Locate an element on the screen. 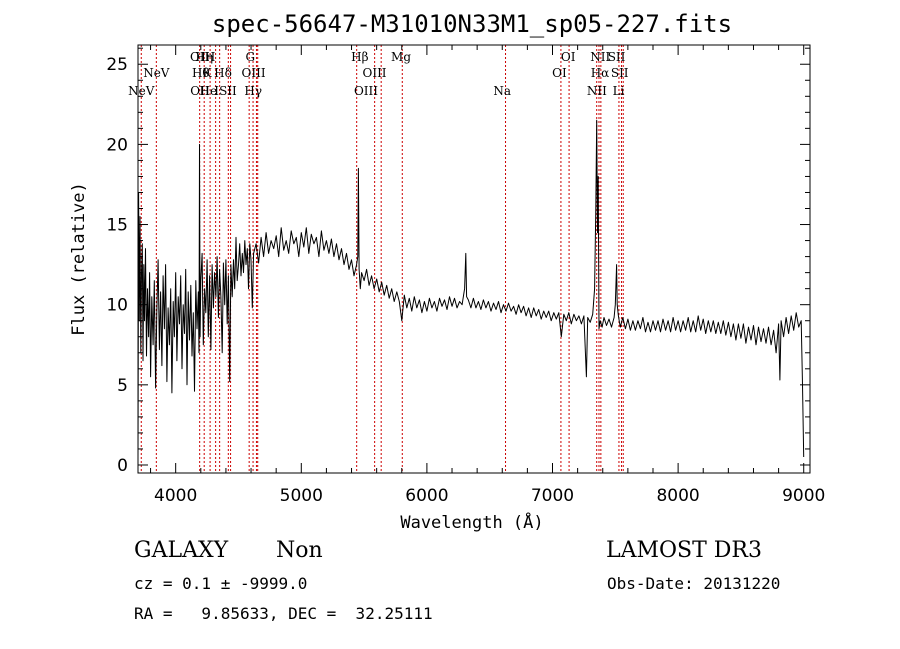 This screenshot has height=649, width=900. y-tick-label: 5 is located at coordinates (122, 386).